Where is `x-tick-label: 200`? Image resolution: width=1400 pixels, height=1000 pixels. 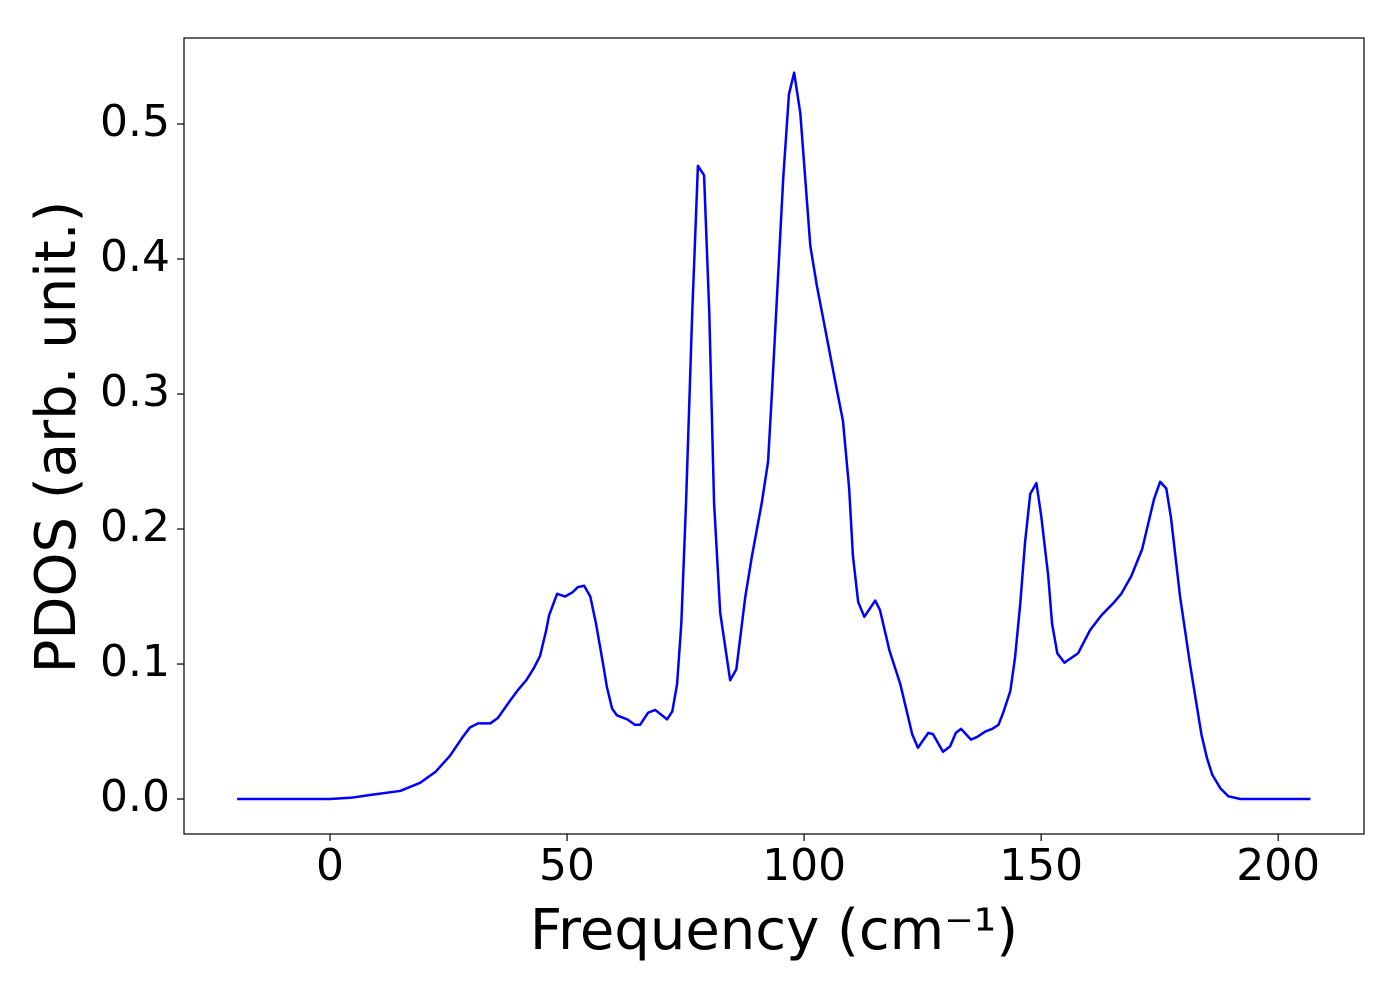
x-tick-label: 200 is located at coordinates (1278, 865).